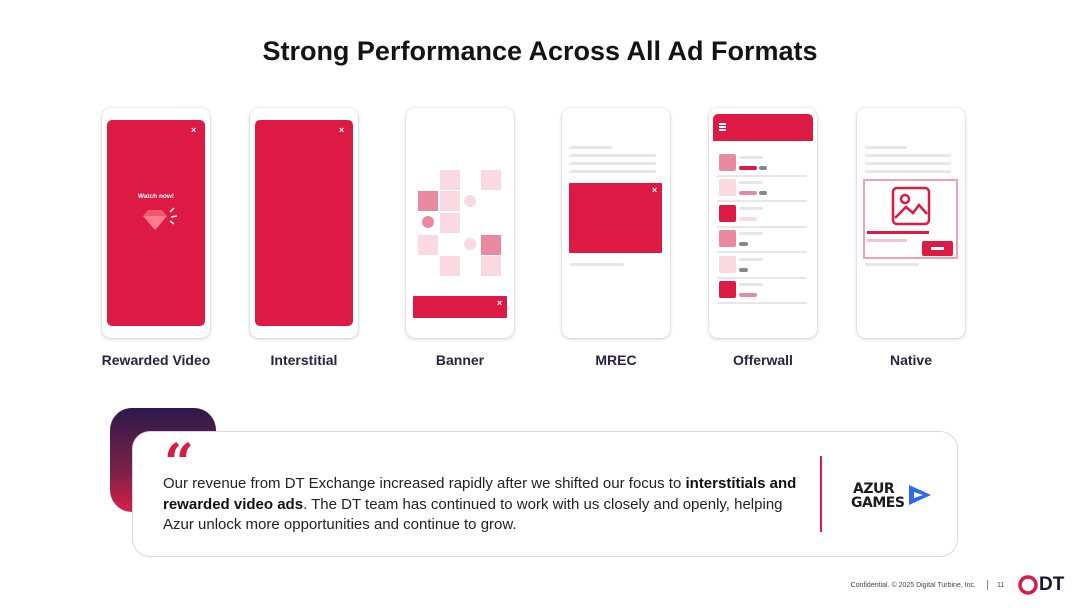  I want to click on dt-logo-icon, so click(1028, 585).